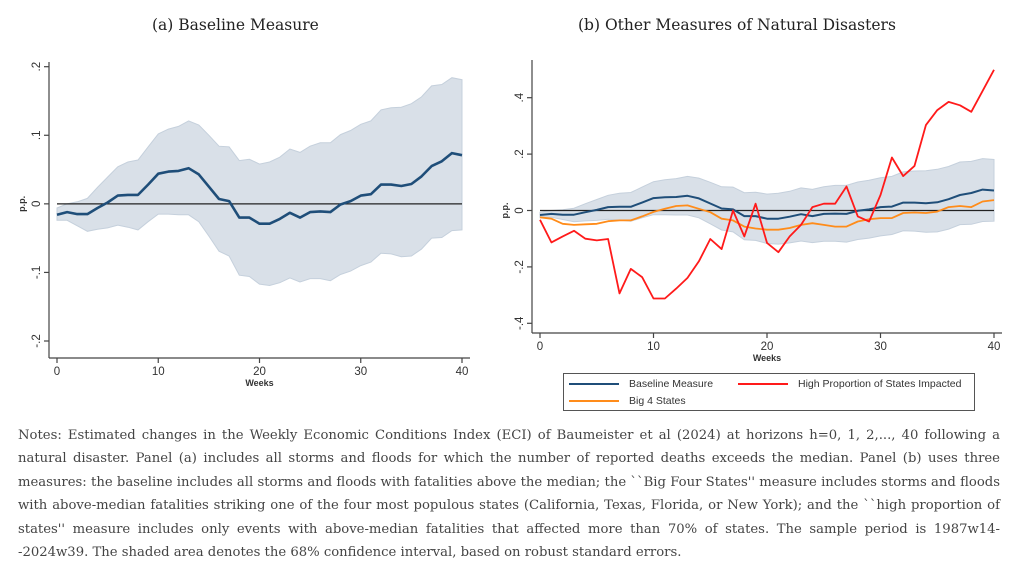  Describe the element at coordinates (520, 323) in the screenshot. I see `y-tick-label: -.4` at that location.